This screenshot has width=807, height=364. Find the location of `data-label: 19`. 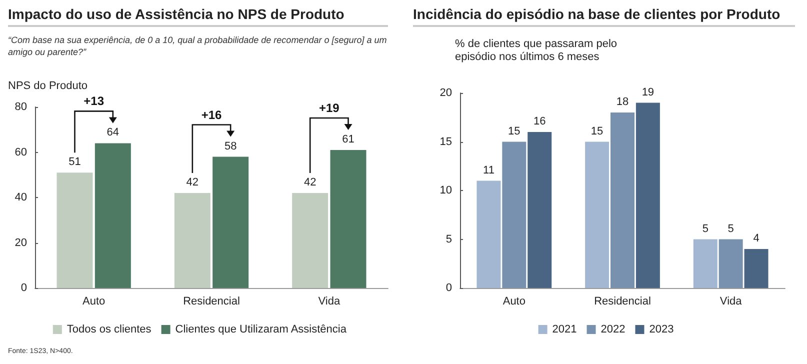

data-label: 19 is located at coordinates (648, 92).